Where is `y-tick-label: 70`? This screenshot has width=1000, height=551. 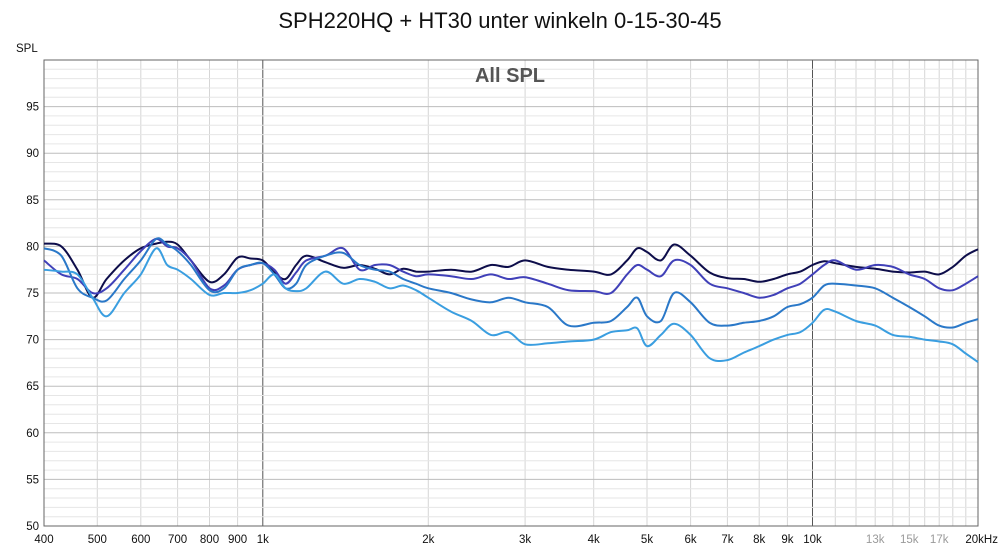
y-tick-label: 70 is located at coordinates (32, 341).